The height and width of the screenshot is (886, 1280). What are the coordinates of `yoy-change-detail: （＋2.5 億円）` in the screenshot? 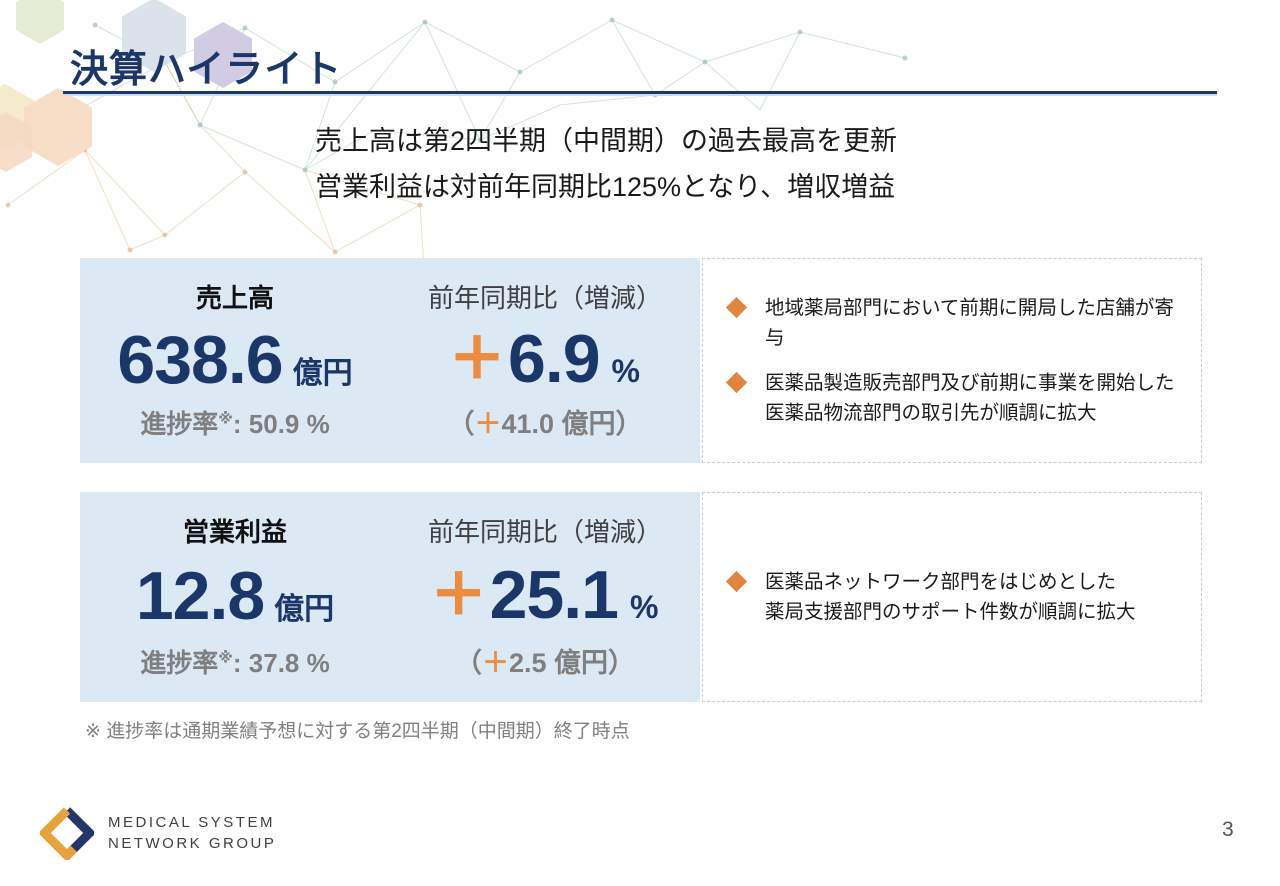 It's located at (545, 660).